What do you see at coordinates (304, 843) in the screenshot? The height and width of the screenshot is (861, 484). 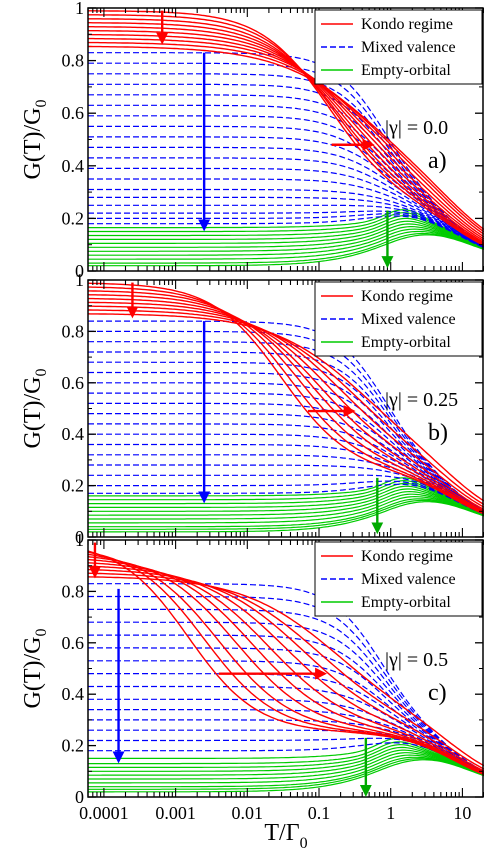 I see `x-axis-title-sub: 0` at bounding box center [304, 843].